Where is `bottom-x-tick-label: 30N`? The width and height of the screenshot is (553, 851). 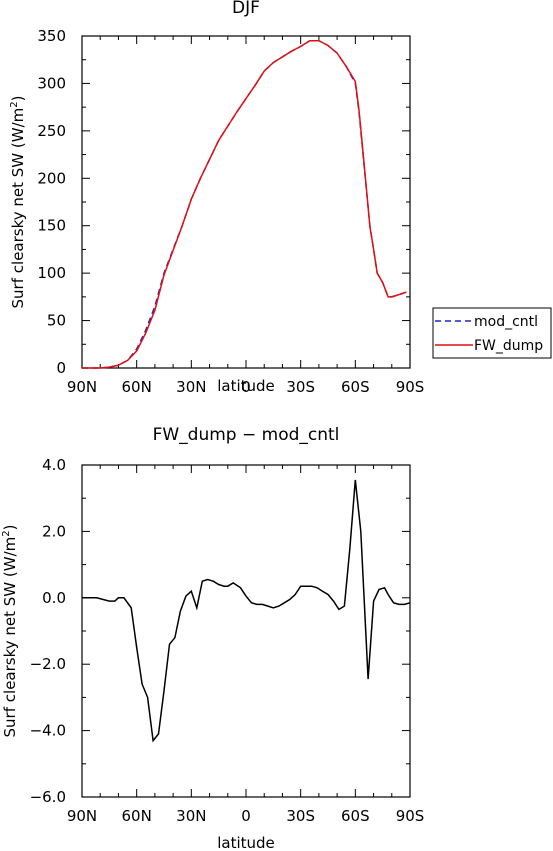
bottom-x-tick-label: 30N is located at coordinates (191, 816).